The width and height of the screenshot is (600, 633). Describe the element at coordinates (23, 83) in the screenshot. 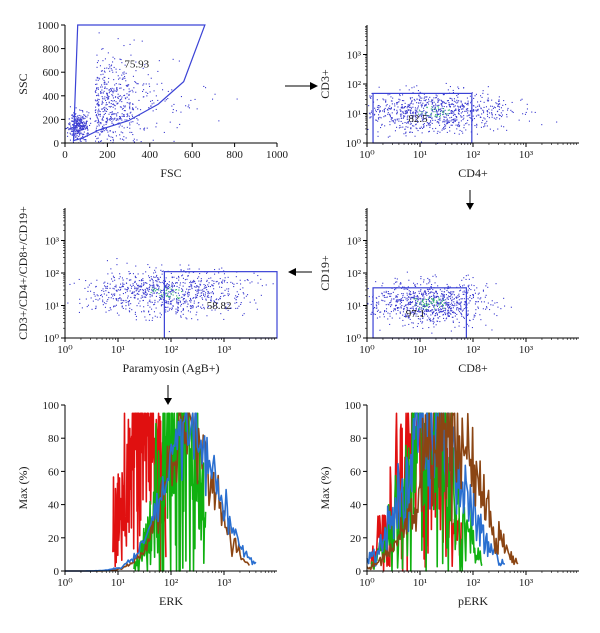

I see `y-axis-title-p1: SSC` at that location.